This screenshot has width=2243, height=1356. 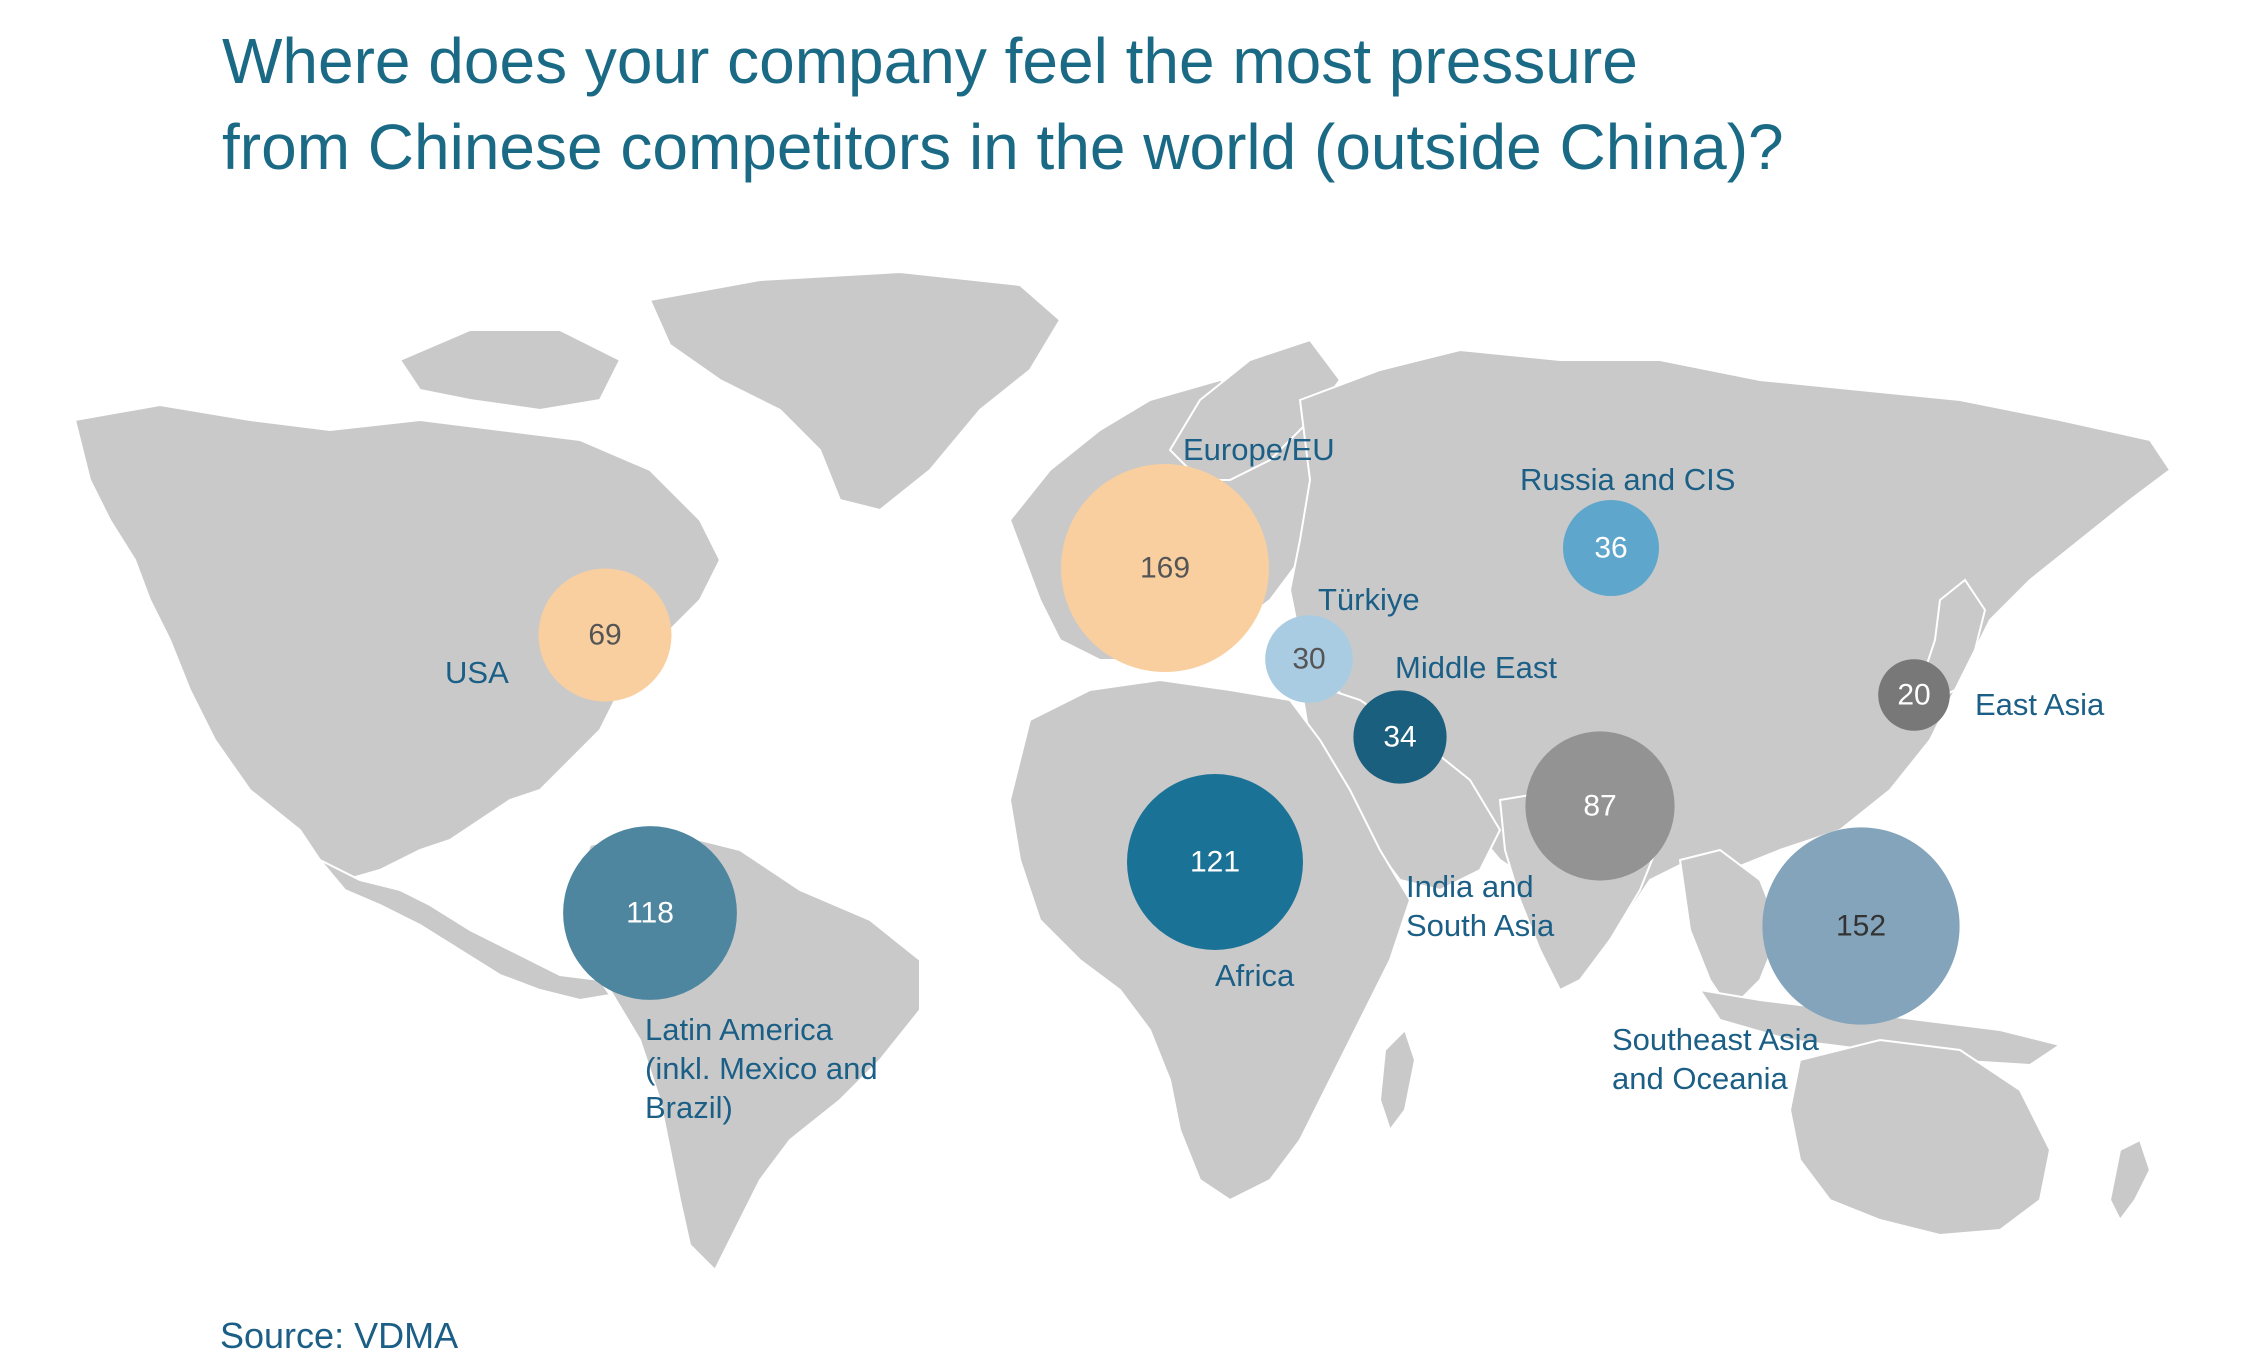 I want to click on region-label-usa: USA, so click(x=477, y=672).